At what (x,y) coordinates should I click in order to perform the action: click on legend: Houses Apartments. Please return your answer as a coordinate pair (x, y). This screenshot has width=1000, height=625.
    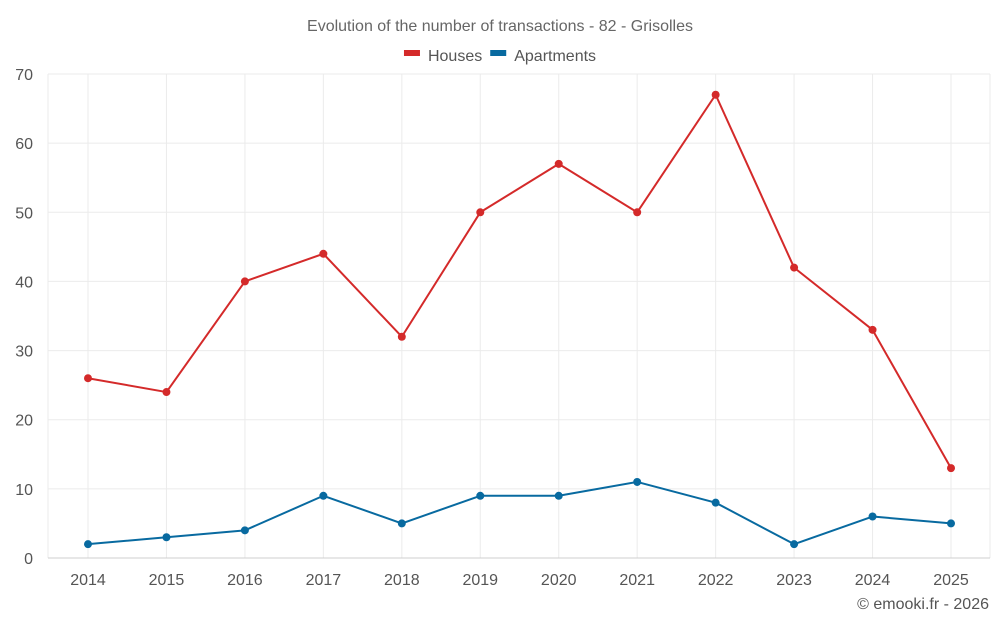
    Looking at the image, I should click on (499, 56).